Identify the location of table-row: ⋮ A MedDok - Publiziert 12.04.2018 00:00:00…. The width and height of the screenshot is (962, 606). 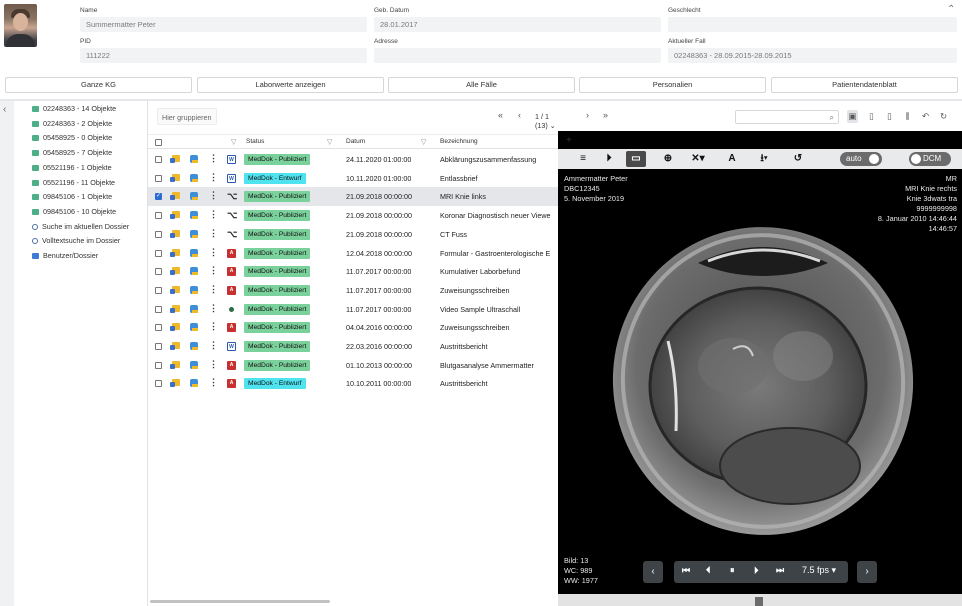
(353, 253).